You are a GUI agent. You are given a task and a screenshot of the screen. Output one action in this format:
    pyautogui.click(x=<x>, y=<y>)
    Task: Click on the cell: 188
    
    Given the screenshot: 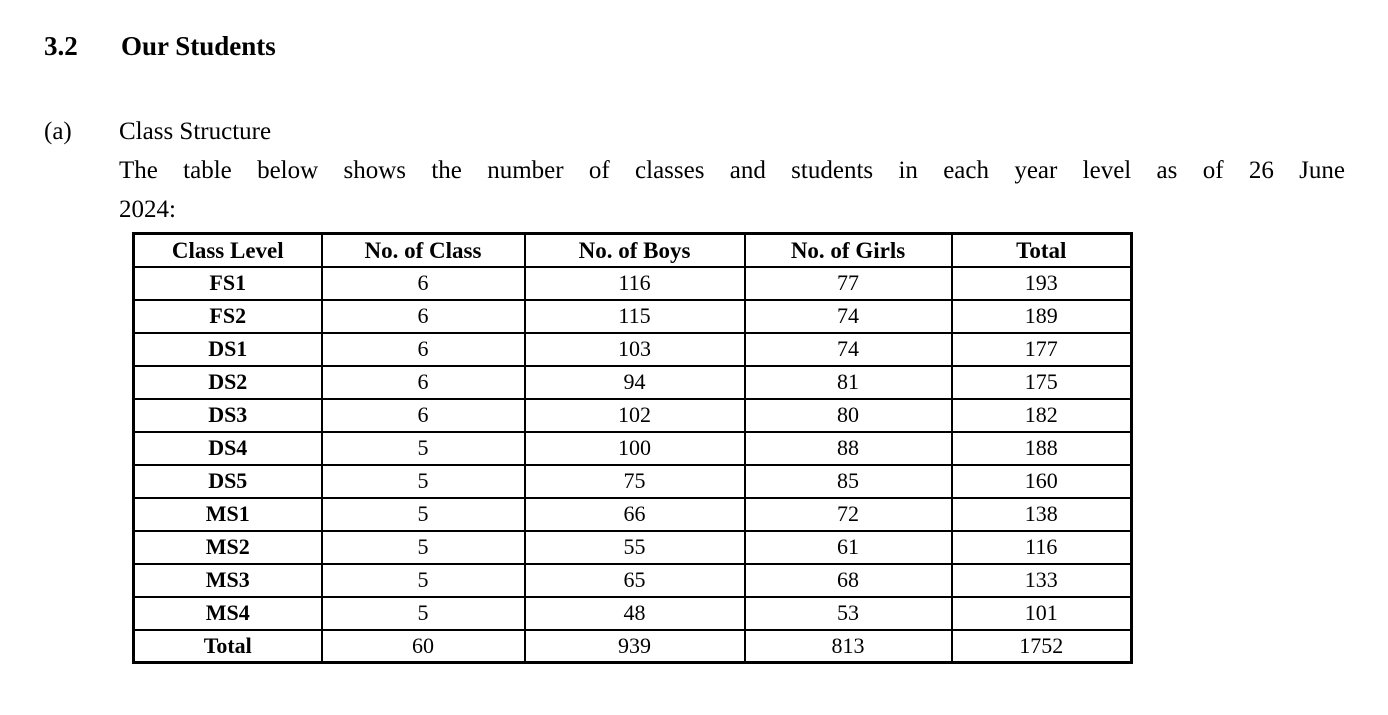 What is the action you would take?
    pyautogui.click(x=1041, y=448)
    